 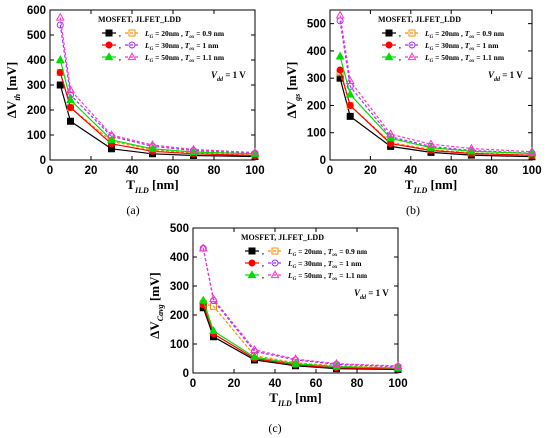 I want to click on y-axis-label: ΔVgs [mV], so click(x=293, y=90).